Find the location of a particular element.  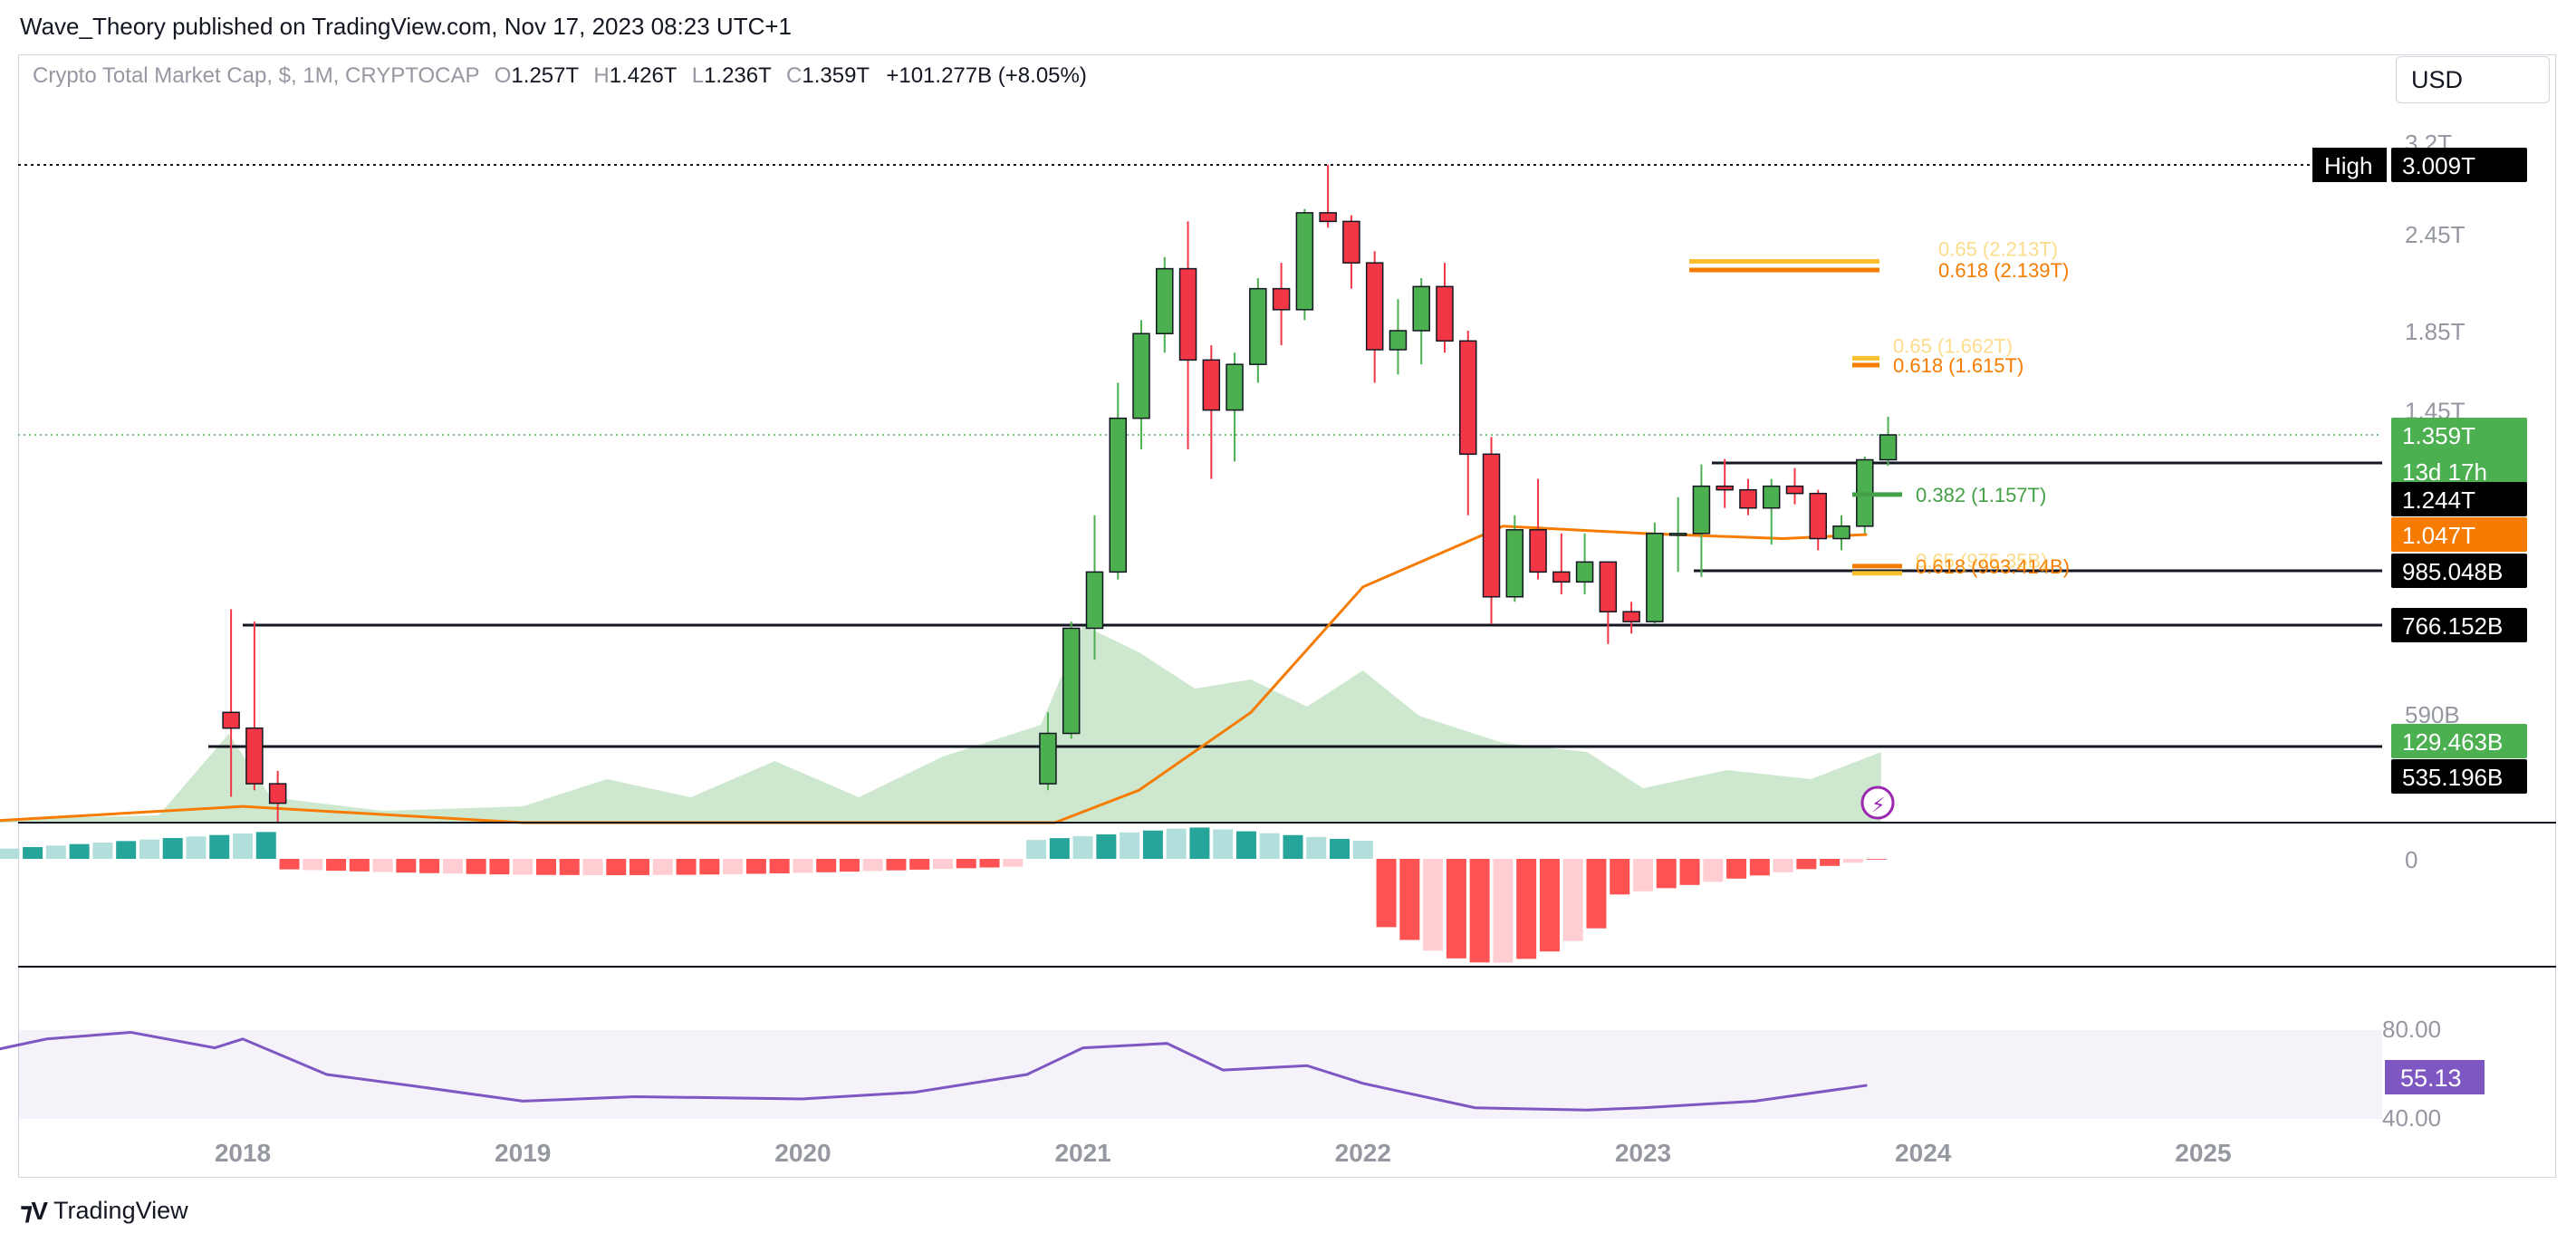

close-key: C is located at coordinates (794, 75).